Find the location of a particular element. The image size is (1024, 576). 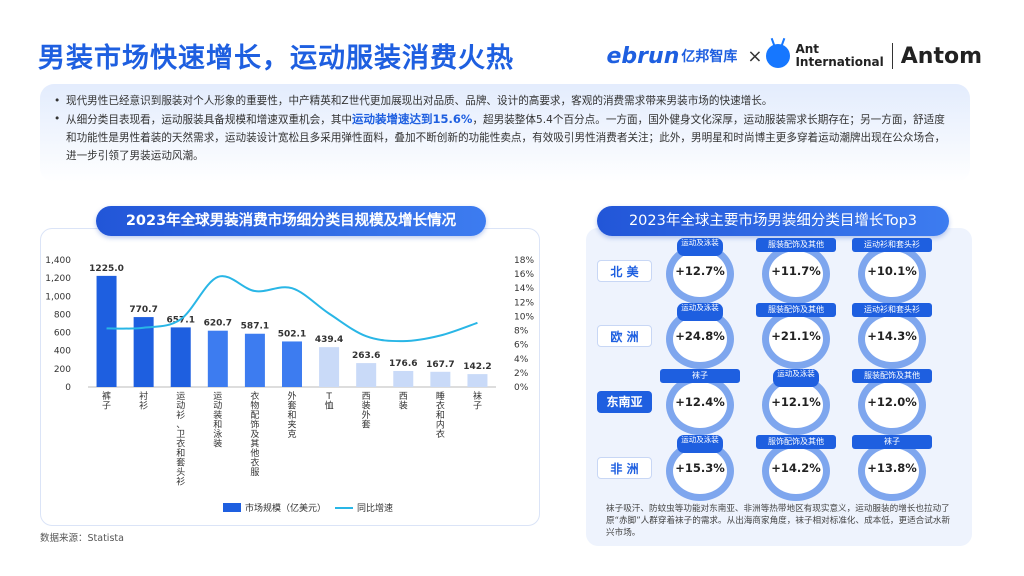

growth-value: +15.3% is located at coordinates (700, 468).